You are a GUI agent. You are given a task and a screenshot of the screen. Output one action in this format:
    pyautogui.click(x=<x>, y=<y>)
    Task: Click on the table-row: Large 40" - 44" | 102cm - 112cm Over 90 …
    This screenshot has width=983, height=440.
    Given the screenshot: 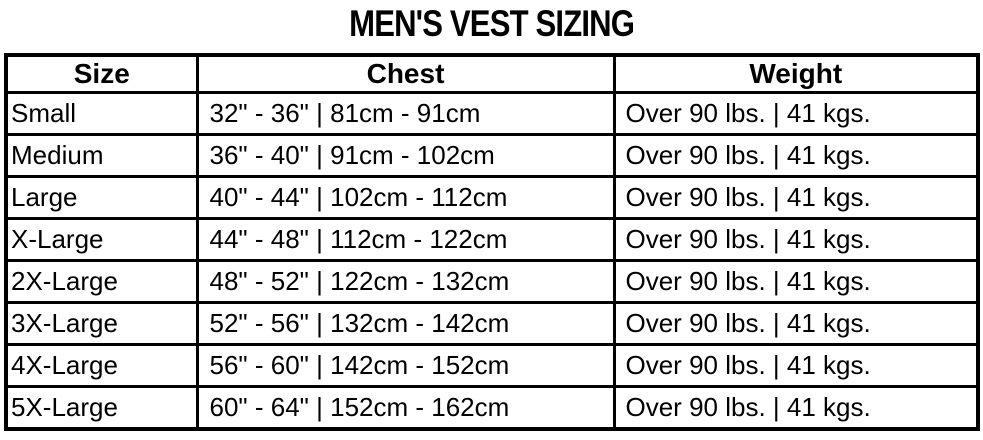 What is the action you would take?
    pyautogui.click(x=492, y=197)
    